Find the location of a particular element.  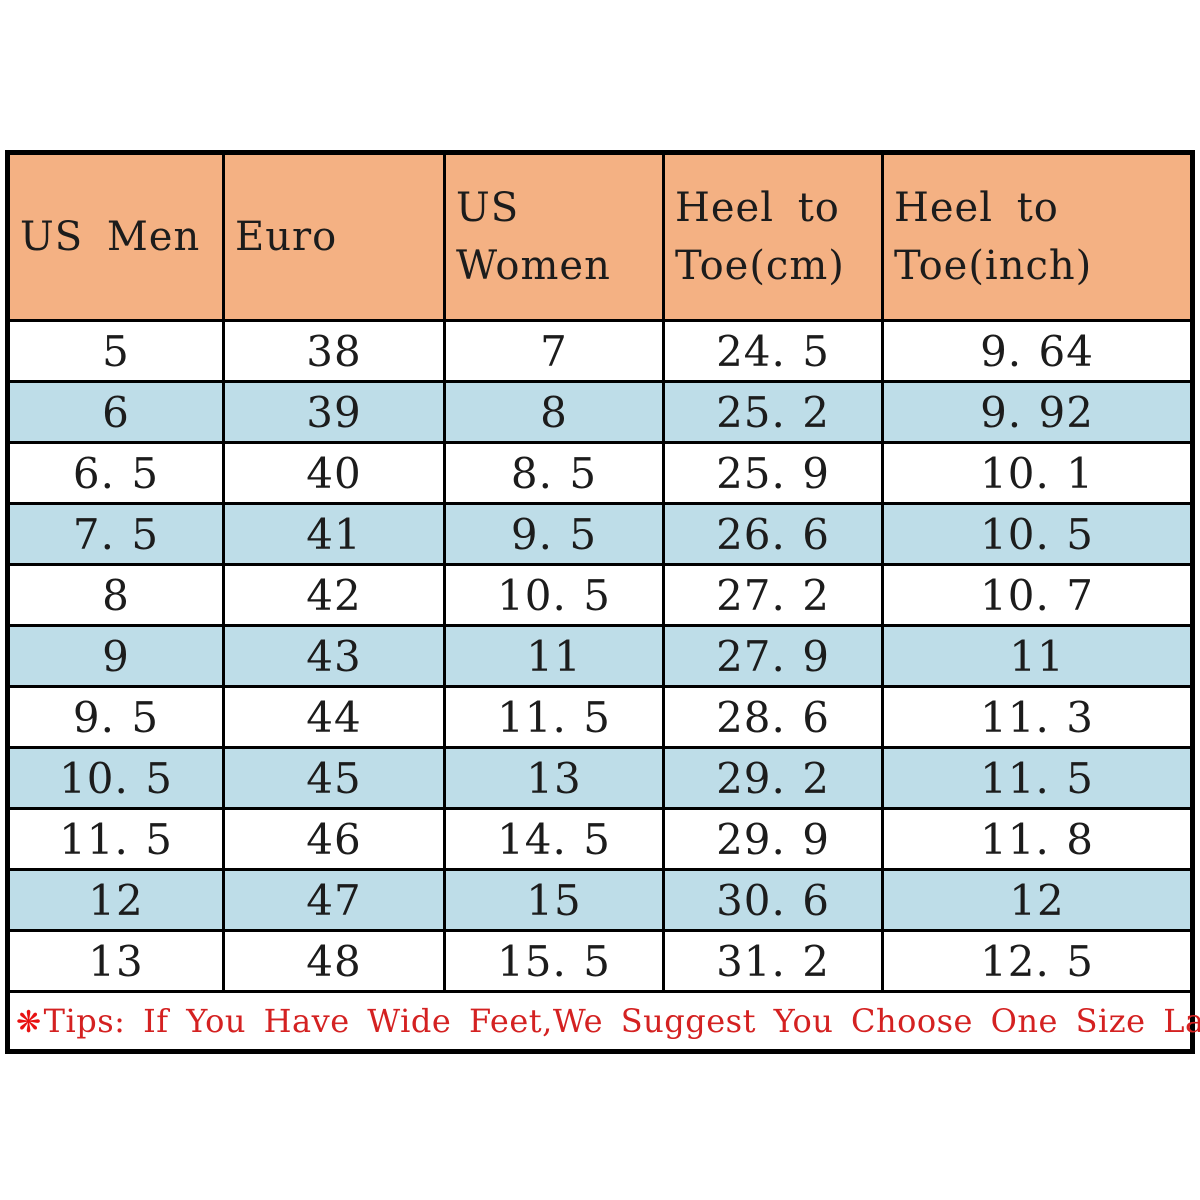

cell: 28. 6 is located at coordinates (773, 717).